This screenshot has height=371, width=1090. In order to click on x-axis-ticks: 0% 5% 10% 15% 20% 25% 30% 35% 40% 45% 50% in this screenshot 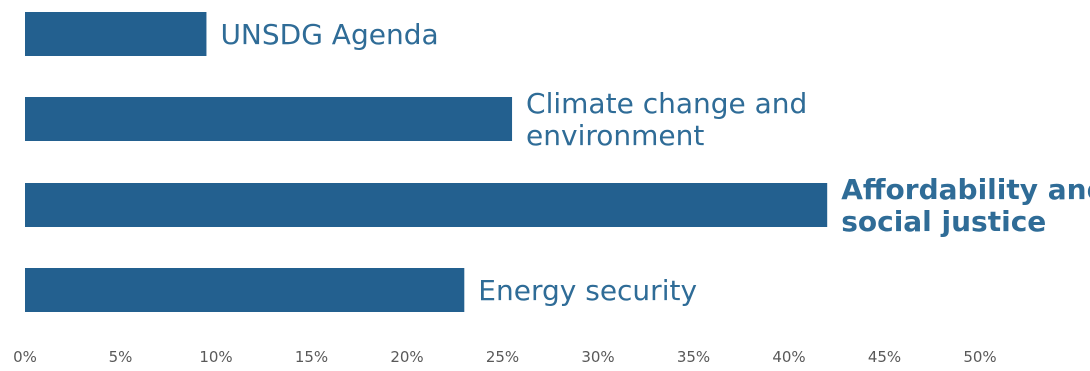, I will do `click(505, 357)`.